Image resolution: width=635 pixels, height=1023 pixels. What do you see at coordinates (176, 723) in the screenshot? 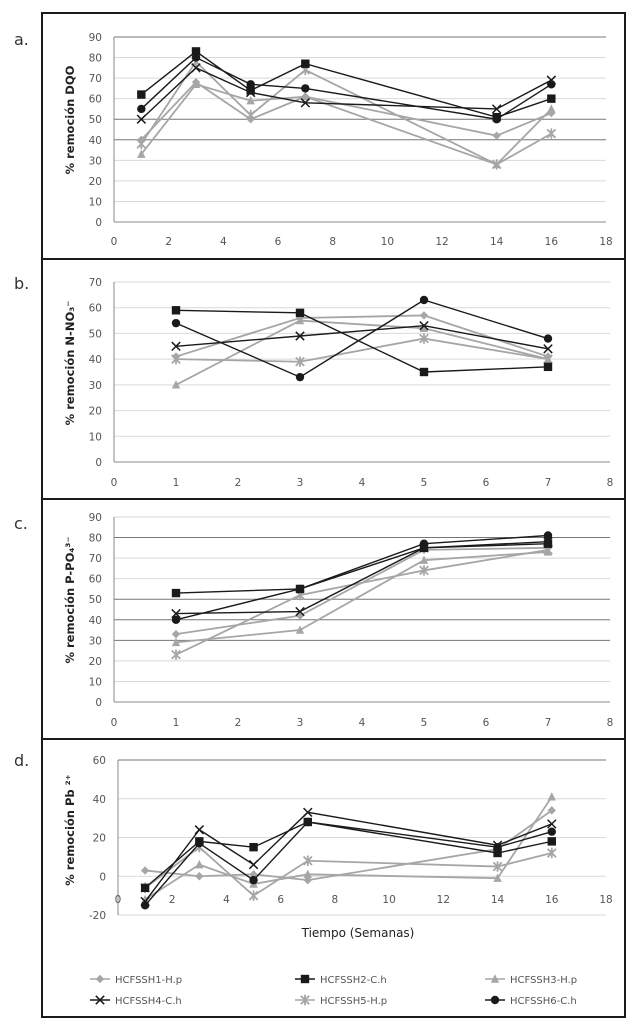
I see `x-tick-label: 1` at bounding box center [176, 723].